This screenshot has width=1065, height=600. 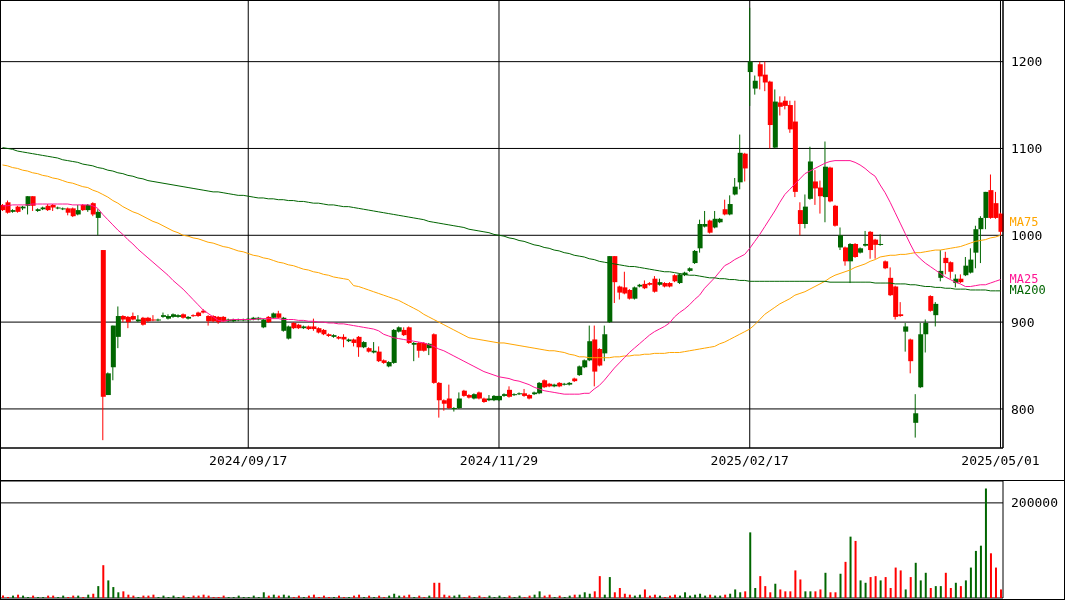 I want to click on y-tick-label: 1200, so click(x=1027, y=62).